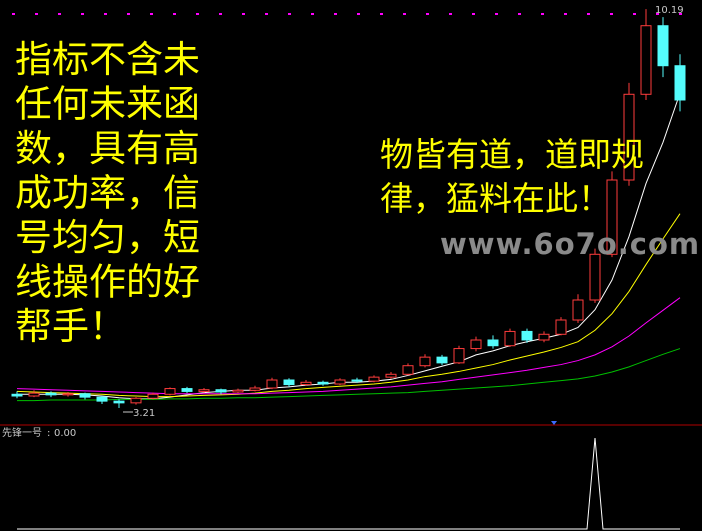  What do you see at coordinates (554, 423) in the screenshot?
I see `marker-triangle` at bounding box center [554, 423].